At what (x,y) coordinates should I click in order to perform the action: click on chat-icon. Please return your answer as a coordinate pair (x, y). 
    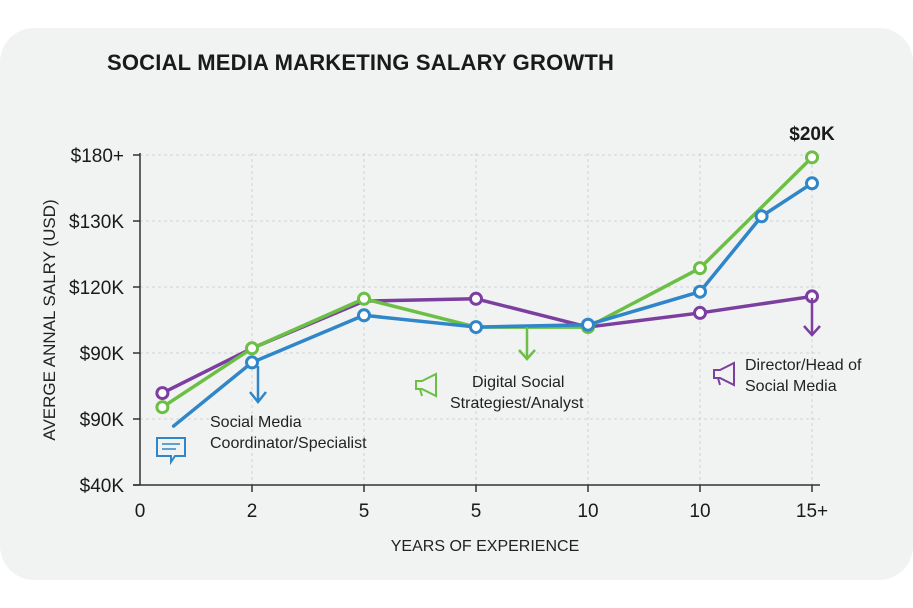
    Looking at the image, I should click on (171, 451).